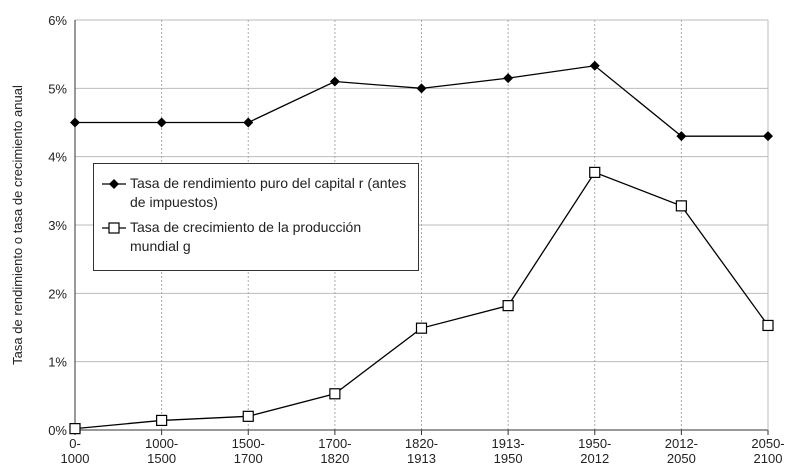 The width and height of the screenshot is (785, 475). Describe the element at coordinates (57, 157) in the screenshot. I see `y-tick-label: 4%` at that location.